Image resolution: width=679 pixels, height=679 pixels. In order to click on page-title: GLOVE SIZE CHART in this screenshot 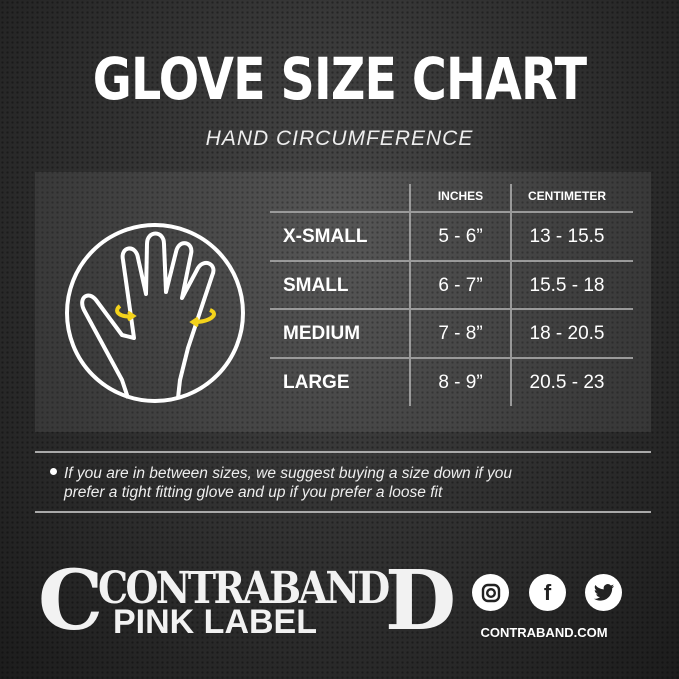, I will do `click(339, 79)`.